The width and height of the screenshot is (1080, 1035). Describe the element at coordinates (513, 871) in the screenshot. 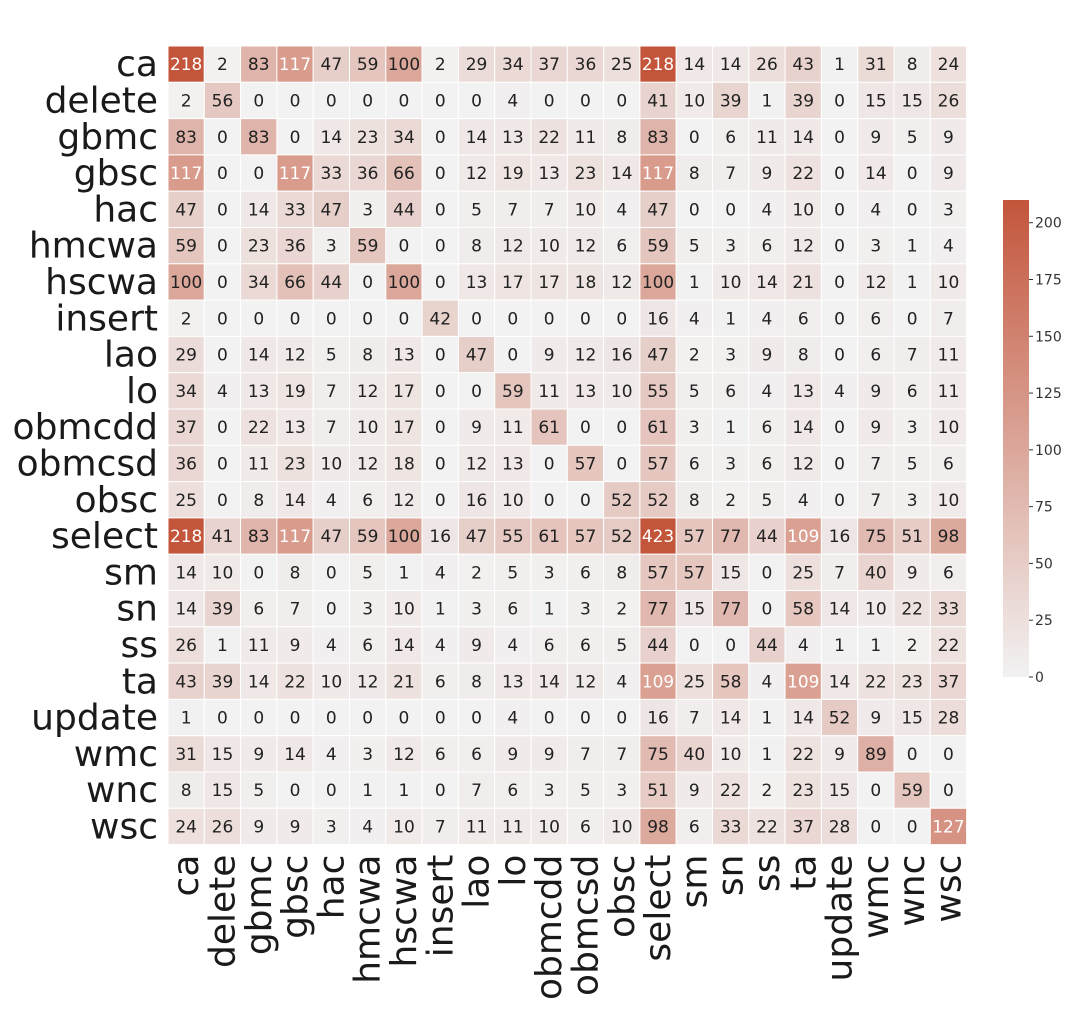

I see `column-label: lo` at that location.